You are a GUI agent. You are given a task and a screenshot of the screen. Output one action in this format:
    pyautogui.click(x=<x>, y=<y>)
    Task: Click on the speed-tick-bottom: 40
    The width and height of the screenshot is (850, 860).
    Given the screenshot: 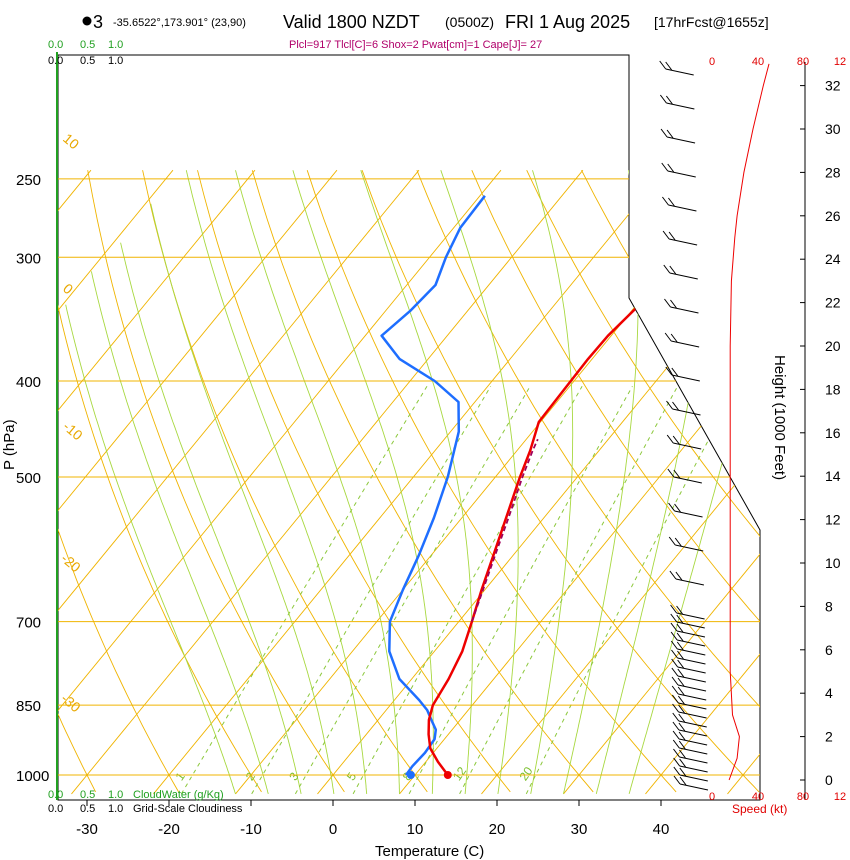 What is the action you would take?
    pyautogui.click(x=758, y=797)
    